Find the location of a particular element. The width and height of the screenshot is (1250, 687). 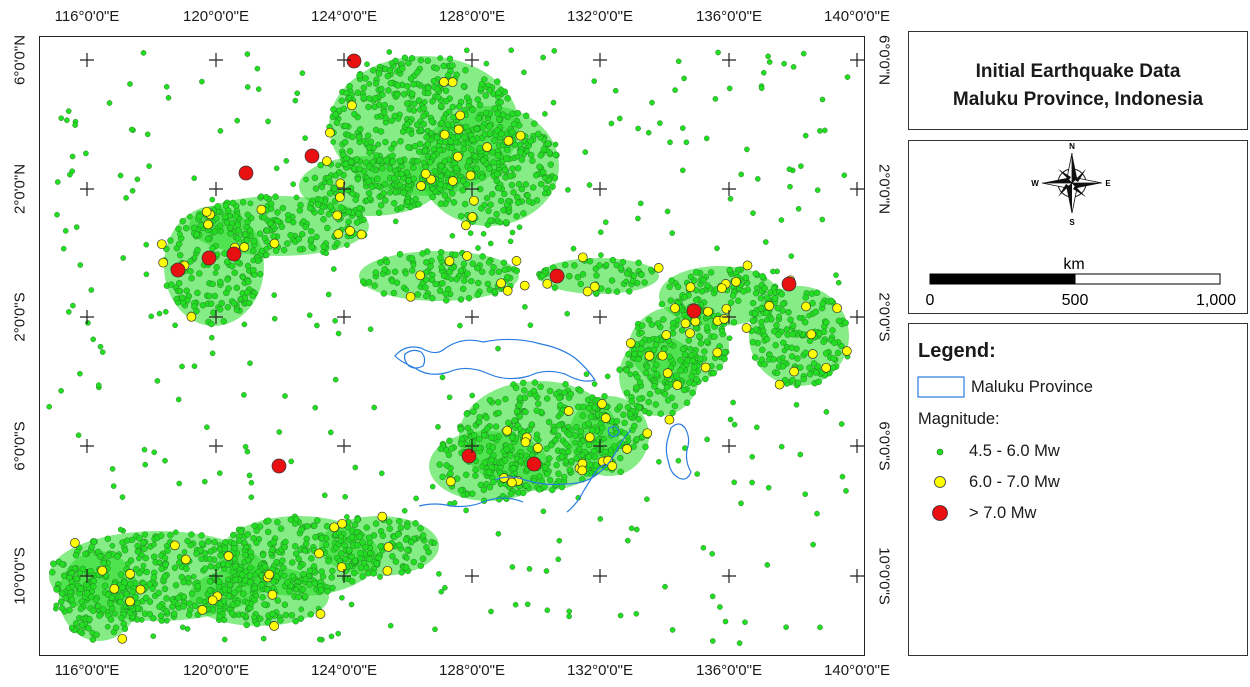

lon-label-bottom-140: 140°0'0"E is located at coordinates (857, 670).